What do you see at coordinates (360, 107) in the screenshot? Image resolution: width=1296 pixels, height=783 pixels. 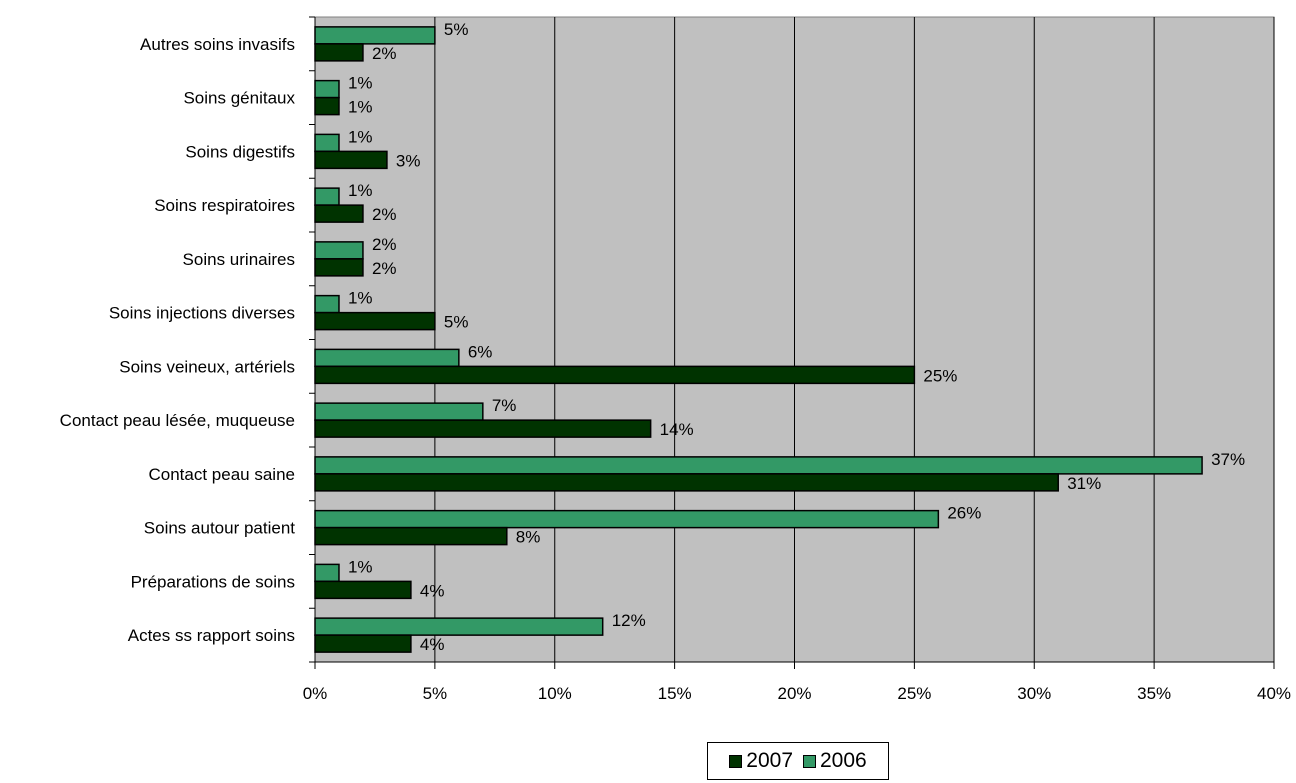 I see `data-label-2007: 1%` at bounding box center [360, 107].